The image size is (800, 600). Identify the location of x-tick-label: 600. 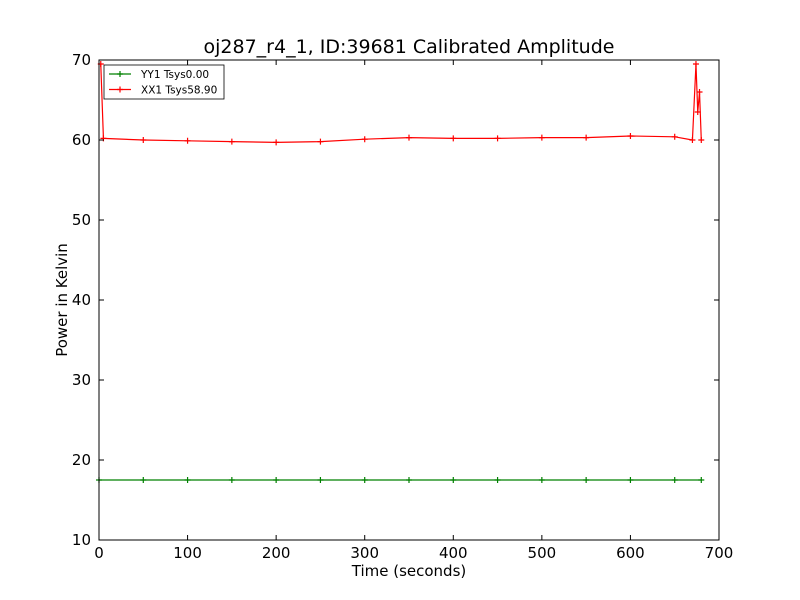
(630, 553).